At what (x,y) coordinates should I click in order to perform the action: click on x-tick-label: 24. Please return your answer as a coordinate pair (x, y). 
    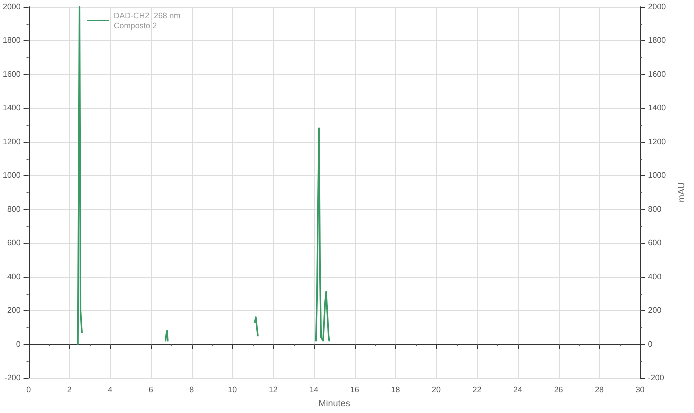
    Looking at the image, I should click on (518, 390).